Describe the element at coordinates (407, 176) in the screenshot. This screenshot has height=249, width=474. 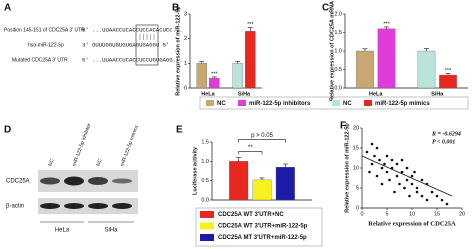
I see `fit-line` at that location.